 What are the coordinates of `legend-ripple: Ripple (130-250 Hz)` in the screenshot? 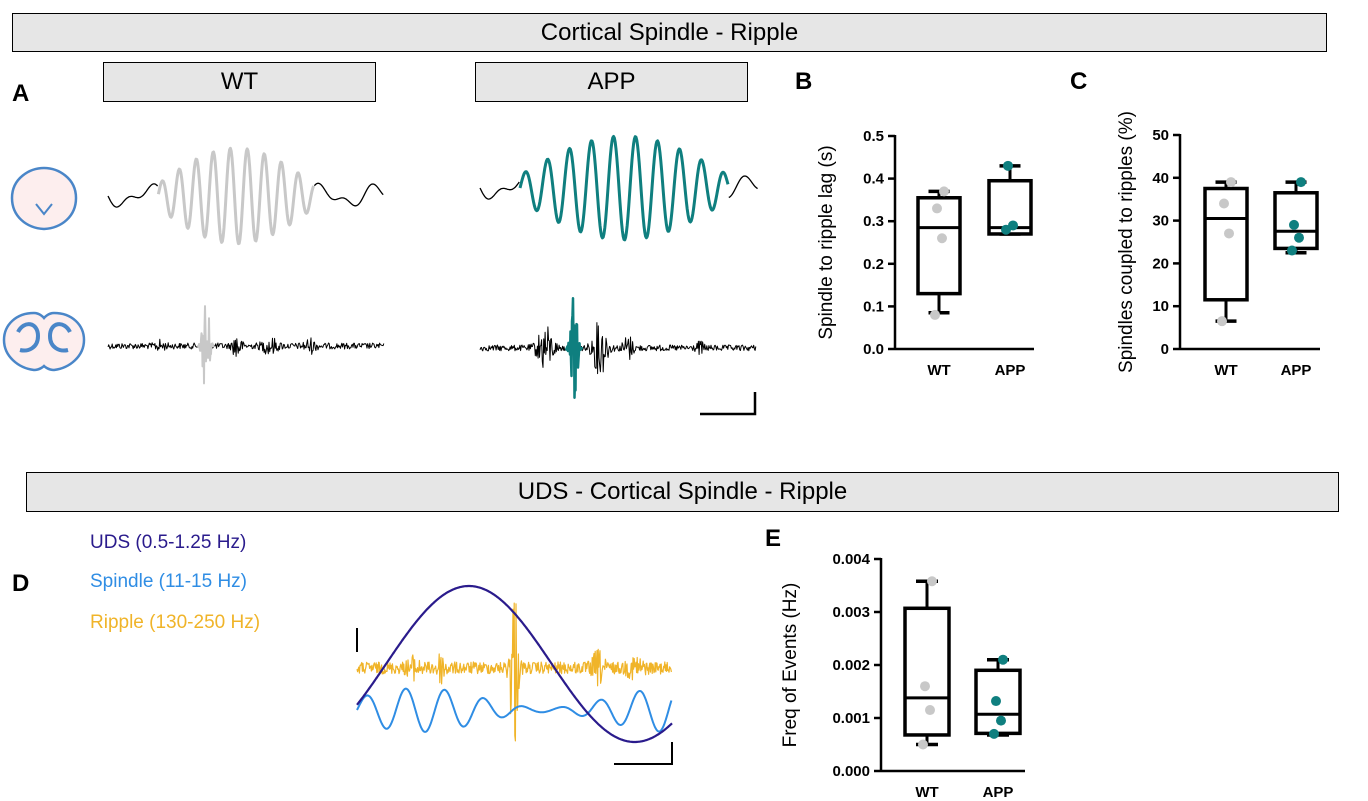 It's located at (175, 622).